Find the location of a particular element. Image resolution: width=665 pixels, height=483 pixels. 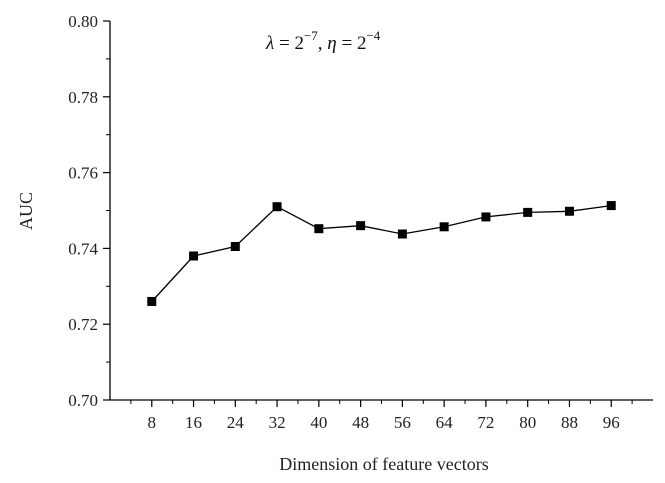

x-axis-label: Dimension of feature vectors is located at coordinates (383, 464).